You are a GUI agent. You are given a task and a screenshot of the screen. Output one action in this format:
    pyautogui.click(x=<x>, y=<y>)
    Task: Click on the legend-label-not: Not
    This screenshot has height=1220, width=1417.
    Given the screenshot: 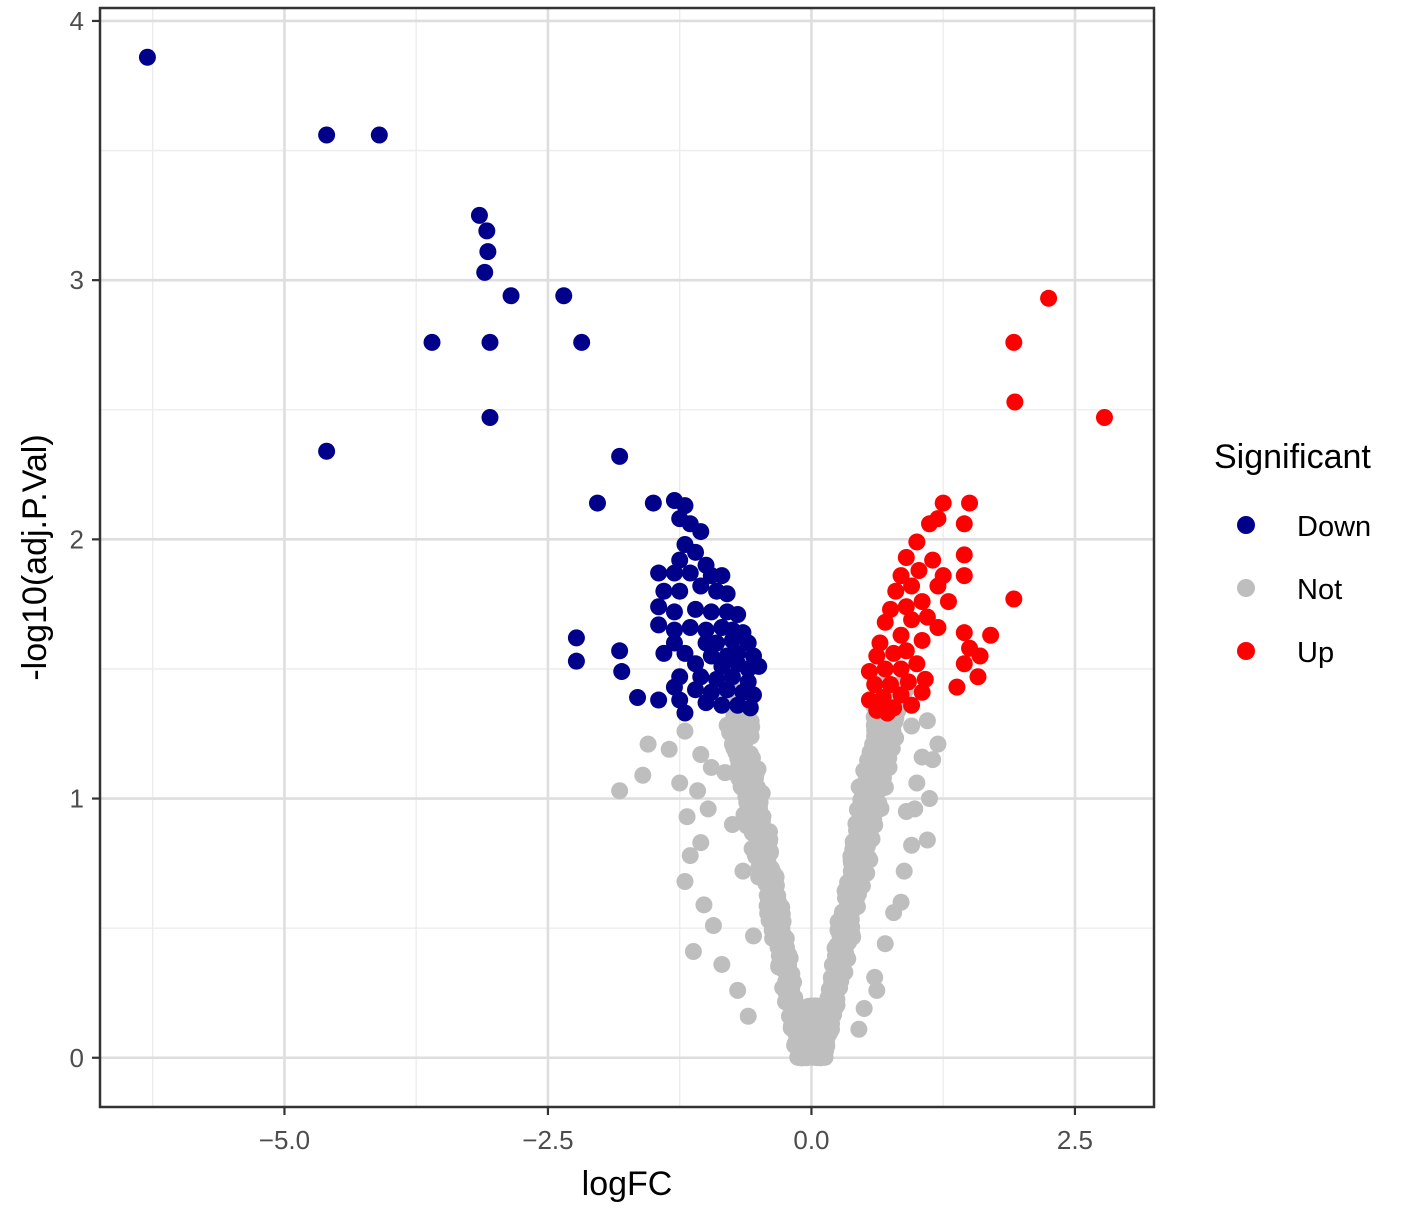 What is the action you would take?
    pyautogui.click(x=1319, y=590)
    